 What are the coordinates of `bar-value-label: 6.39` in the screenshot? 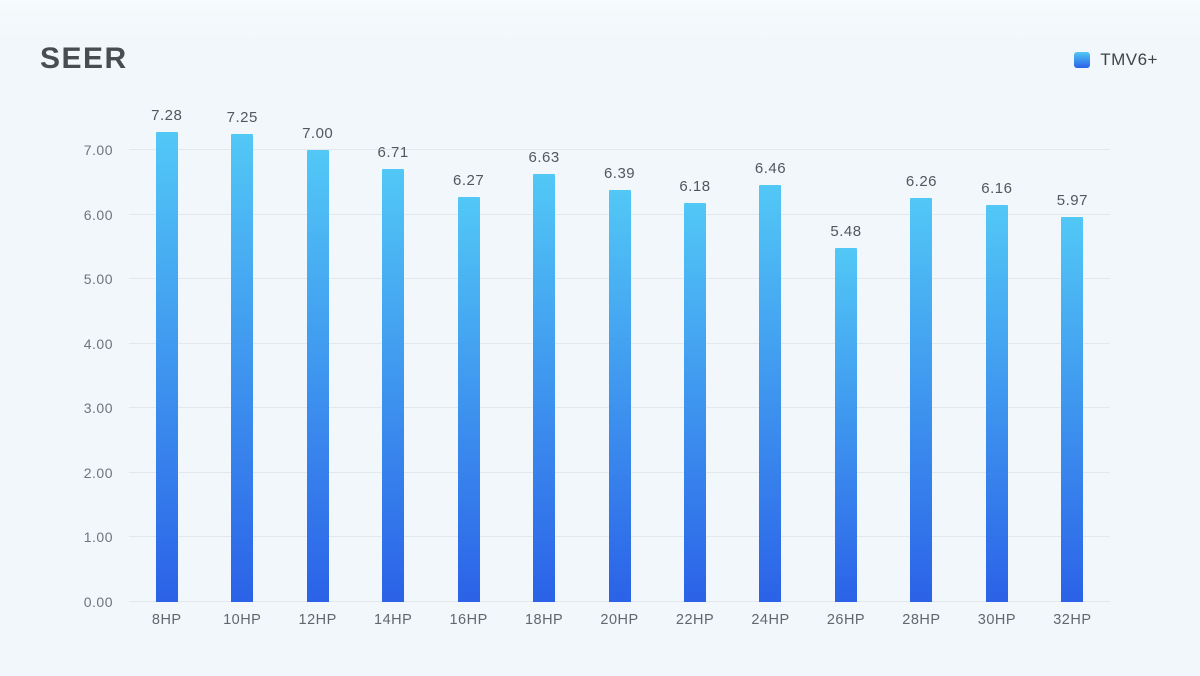 It's located at (619, 173).